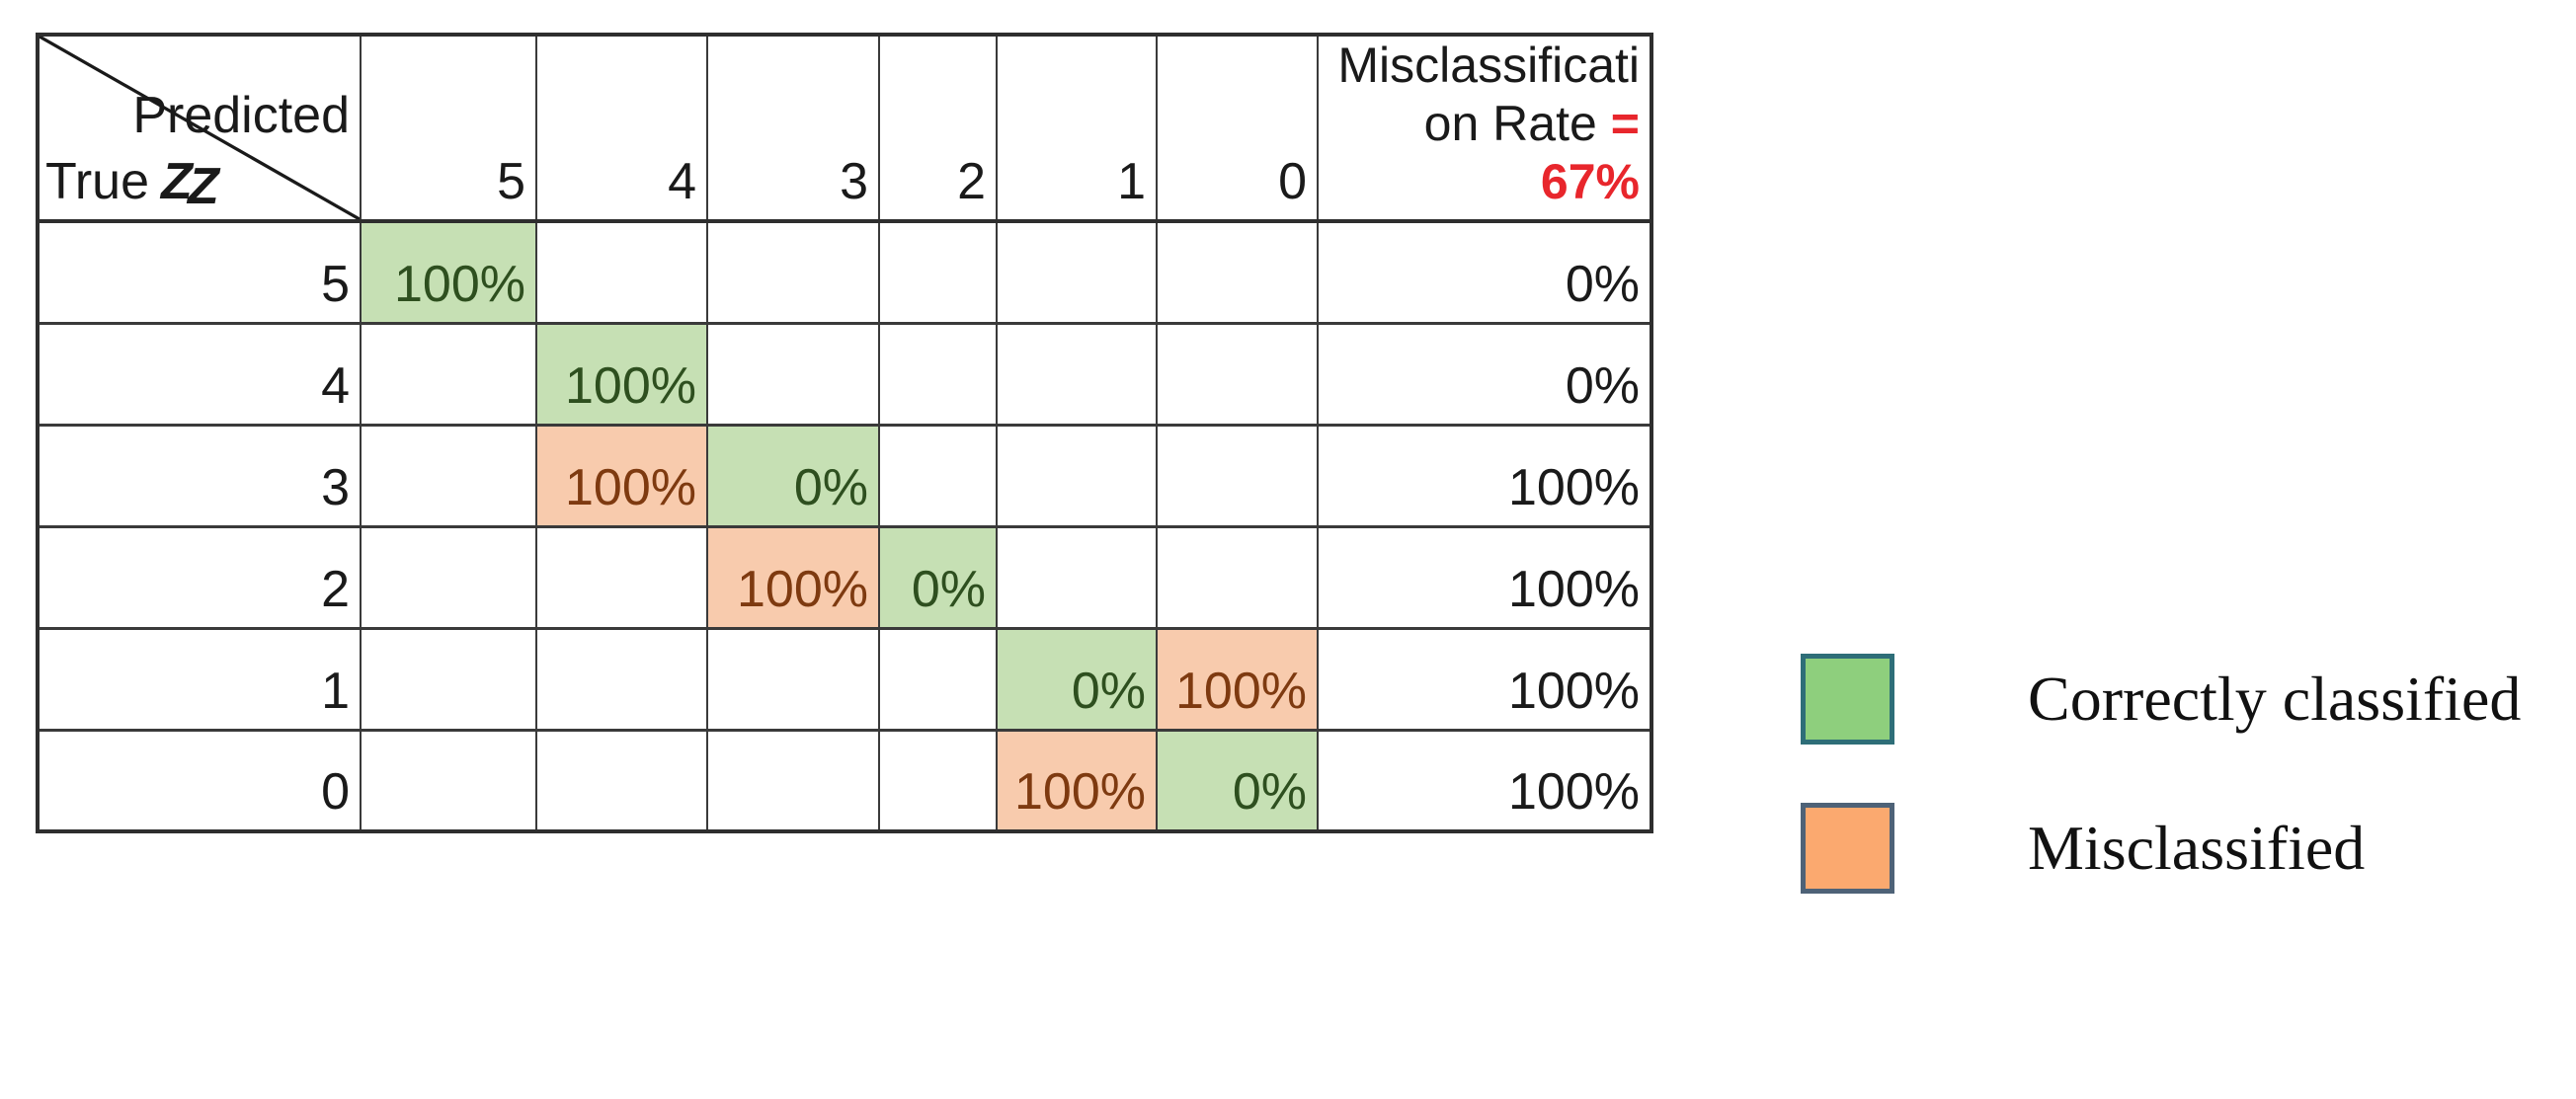 This screenshot has width=2576, height=1099. I want to click on table-row-true-5: 5 100% 0%, so click(844, 272).